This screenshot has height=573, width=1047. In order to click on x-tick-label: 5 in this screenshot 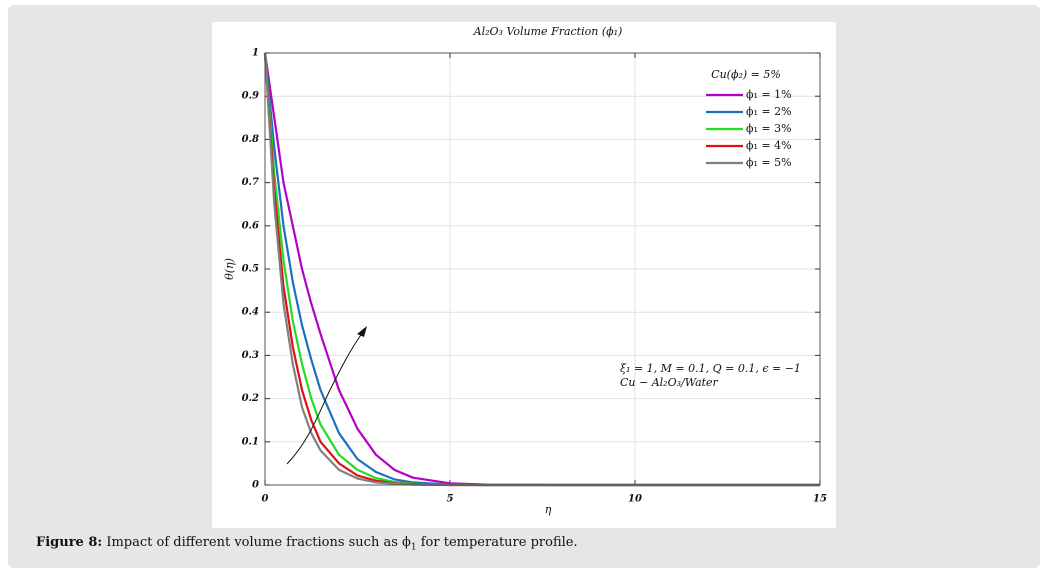, I will do `click(450, 499)`.